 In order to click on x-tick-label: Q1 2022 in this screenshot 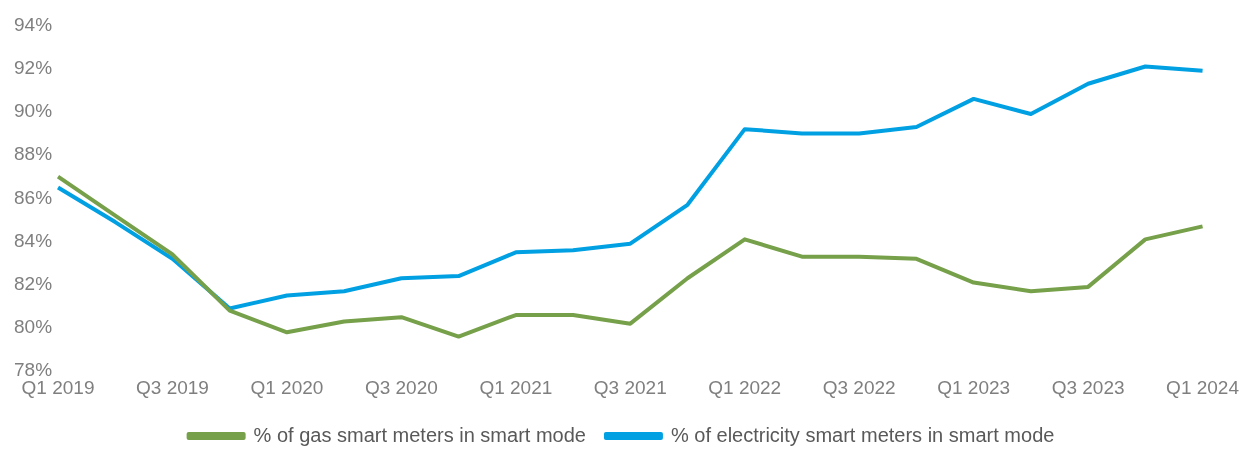, I will do `click(745, 387)`.